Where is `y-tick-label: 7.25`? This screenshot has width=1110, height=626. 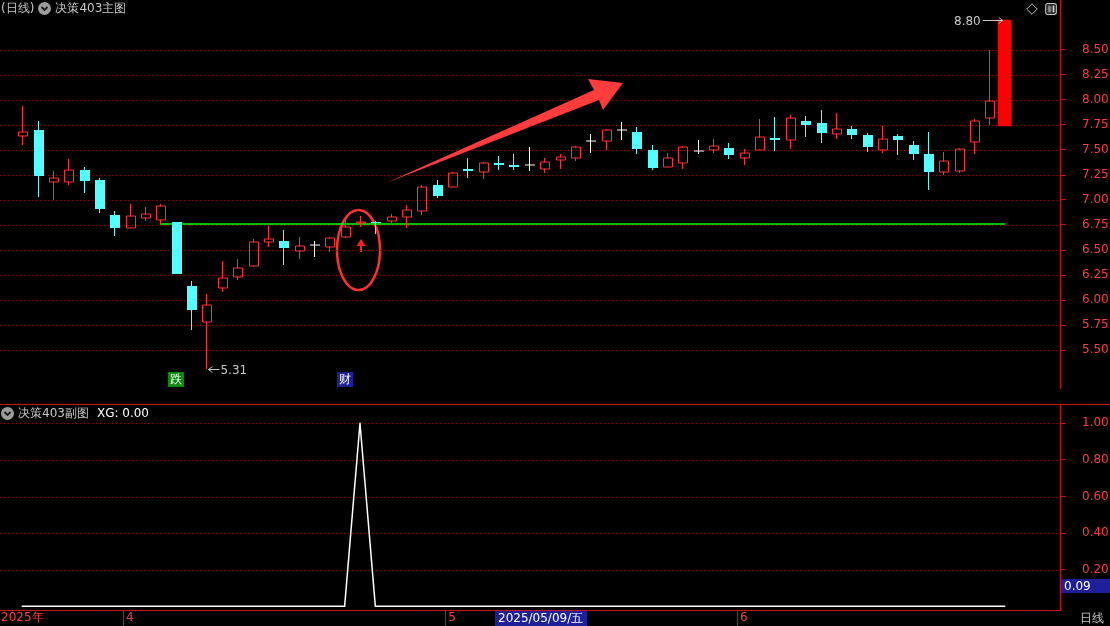
y-tick-label: 7.25 is located at coordinates (1095, 174).